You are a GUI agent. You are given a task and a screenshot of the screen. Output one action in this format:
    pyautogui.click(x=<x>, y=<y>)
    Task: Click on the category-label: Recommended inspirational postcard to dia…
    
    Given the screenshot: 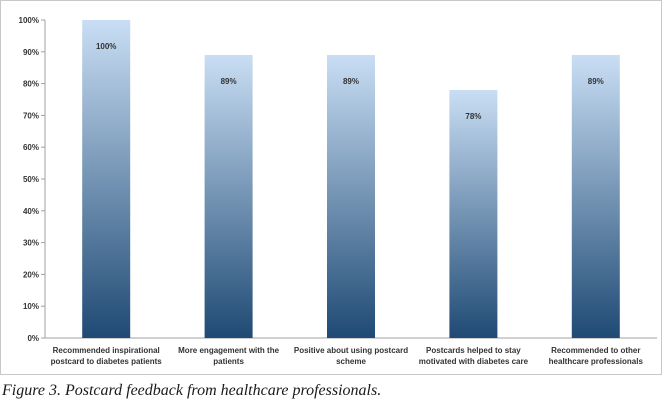 What is the action you would take?
    pyautogui.click(x=107, y=356)
    